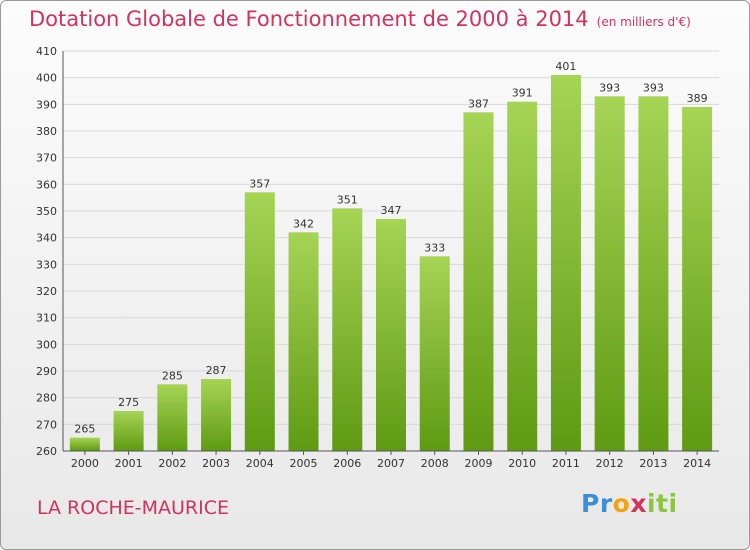 This screenshot has height=550, width=750. Describe the element at coordinates (478, 103) in the screenshot. I see `data-label: 387` at that location.